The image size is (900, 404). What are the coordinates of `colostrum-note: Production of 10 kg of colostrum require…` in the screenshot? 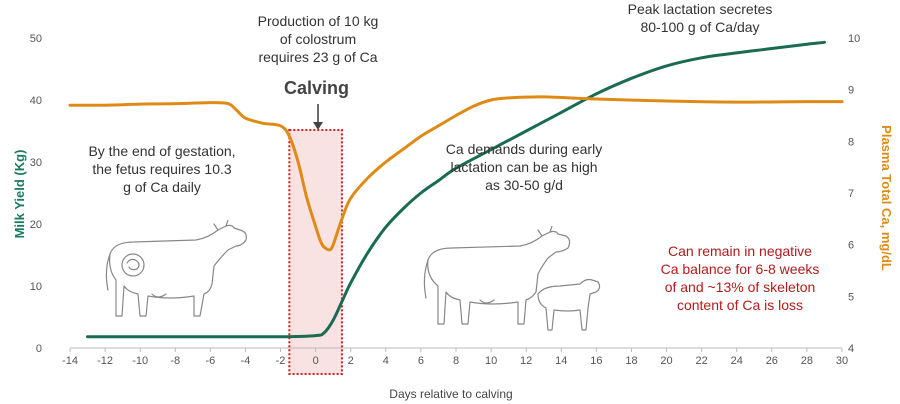 It's located at (318, 39).